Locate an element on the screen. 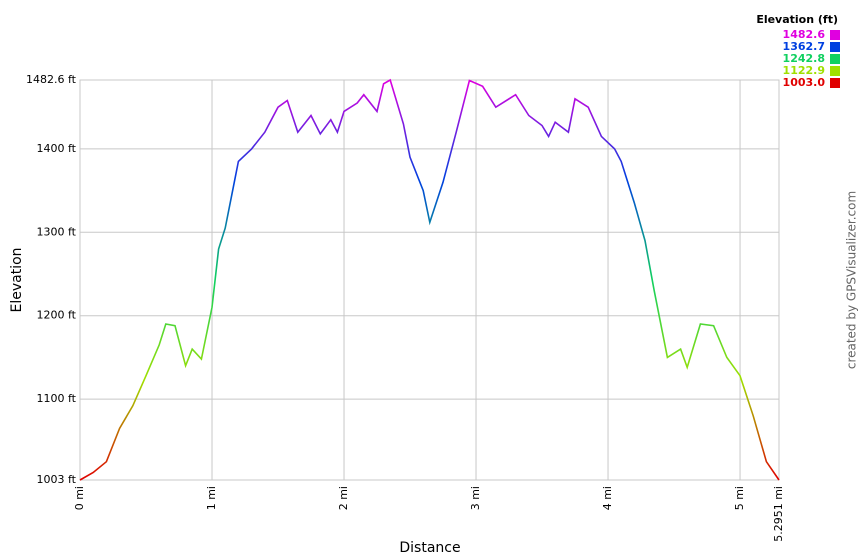 This screenshot has height=560, width=860. y-tick-label: 1400 ft is located at coordinates (57, 148).